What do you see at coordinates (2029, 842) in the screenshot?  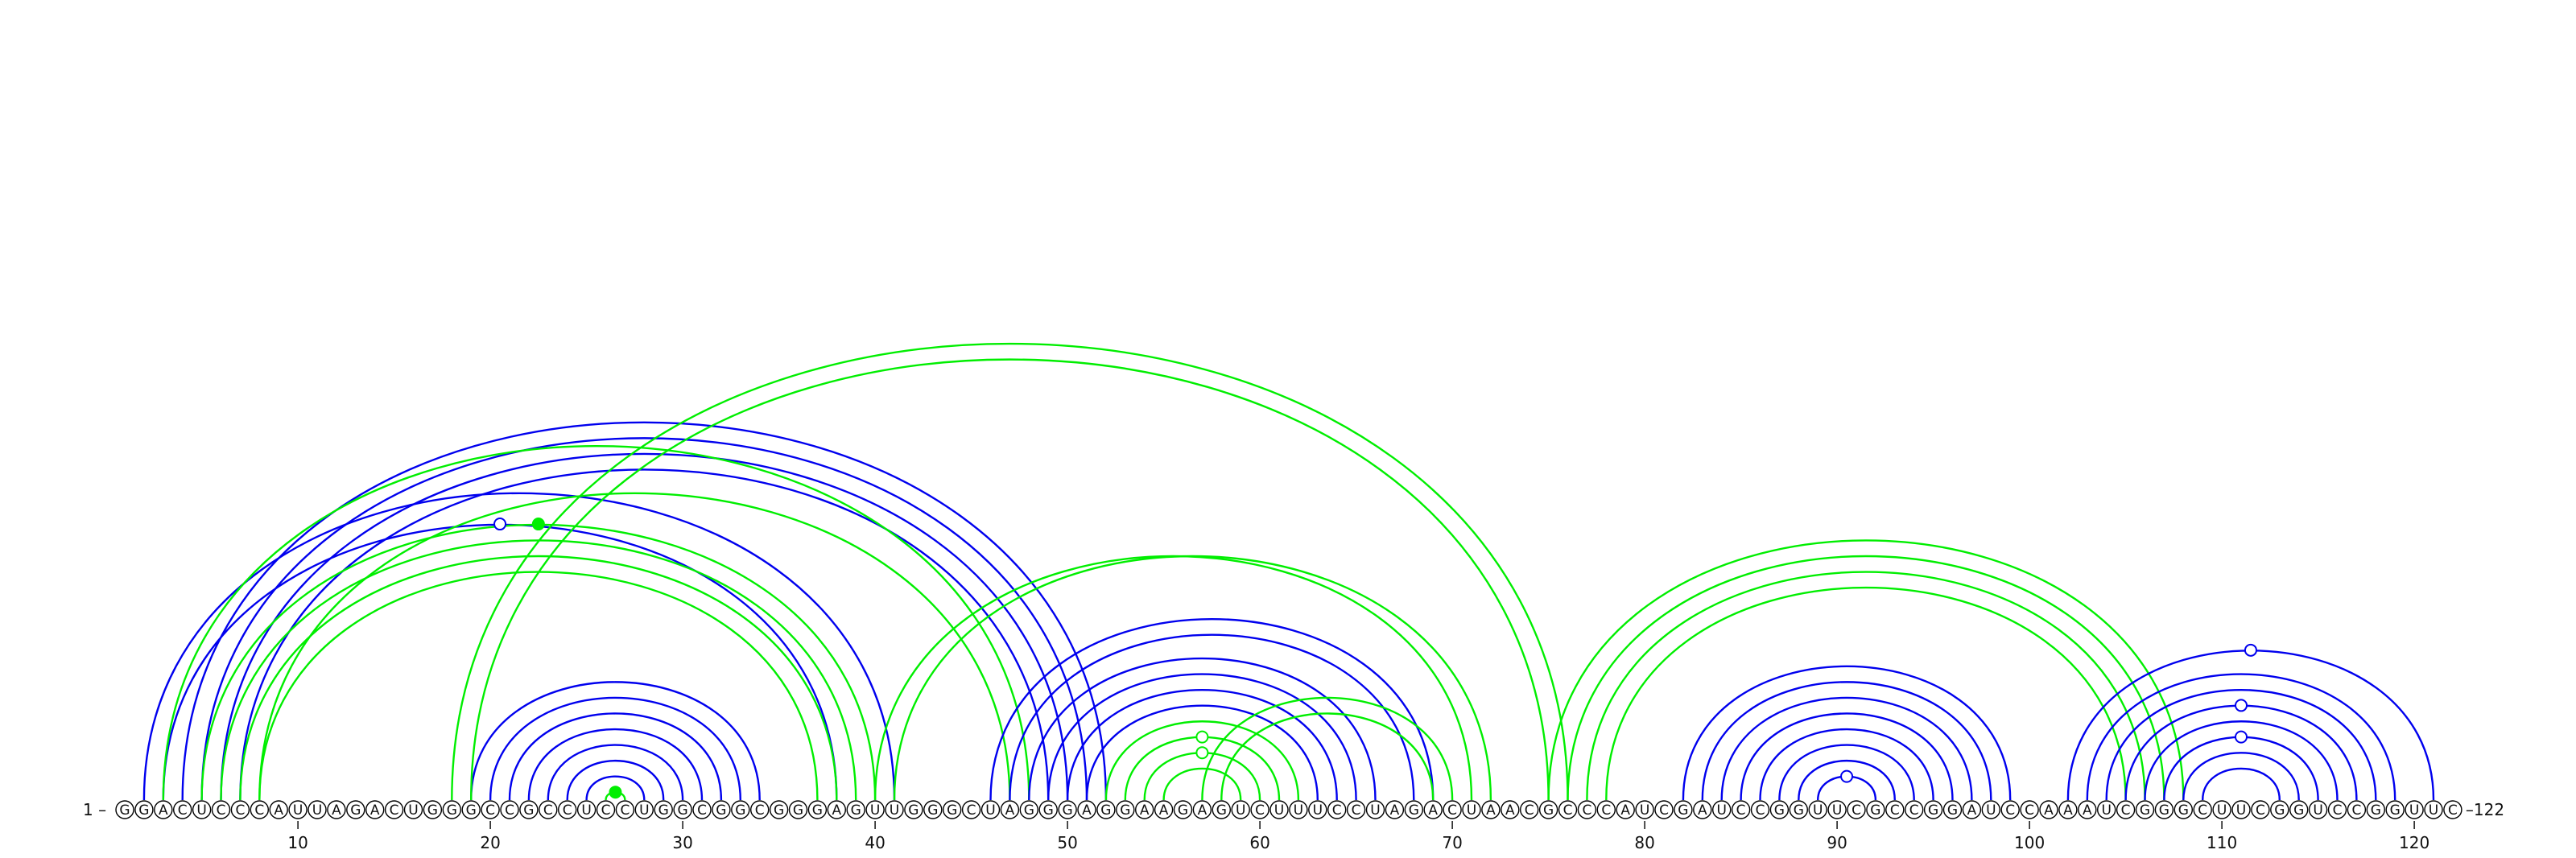 I see `tick-label: 100` at bounding box center [2029, 842].